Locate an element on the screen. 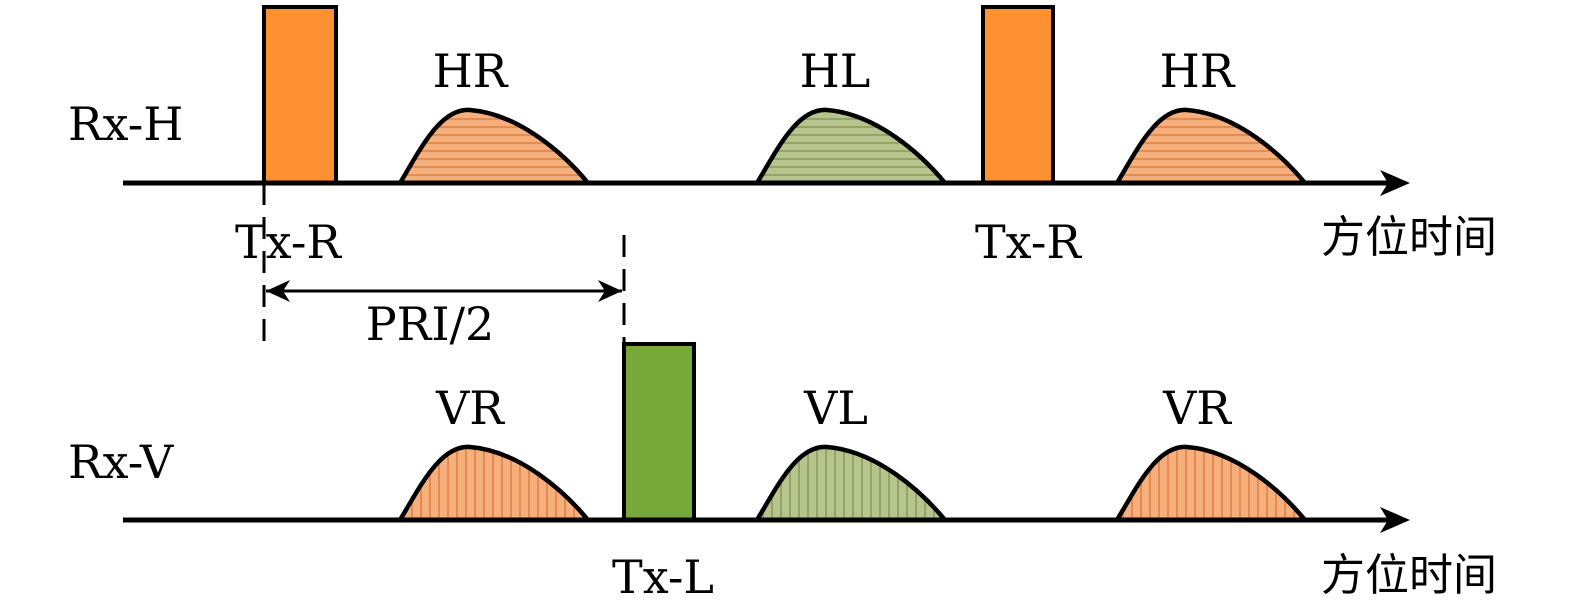  echo-vl is located at coordinates (851, 483).